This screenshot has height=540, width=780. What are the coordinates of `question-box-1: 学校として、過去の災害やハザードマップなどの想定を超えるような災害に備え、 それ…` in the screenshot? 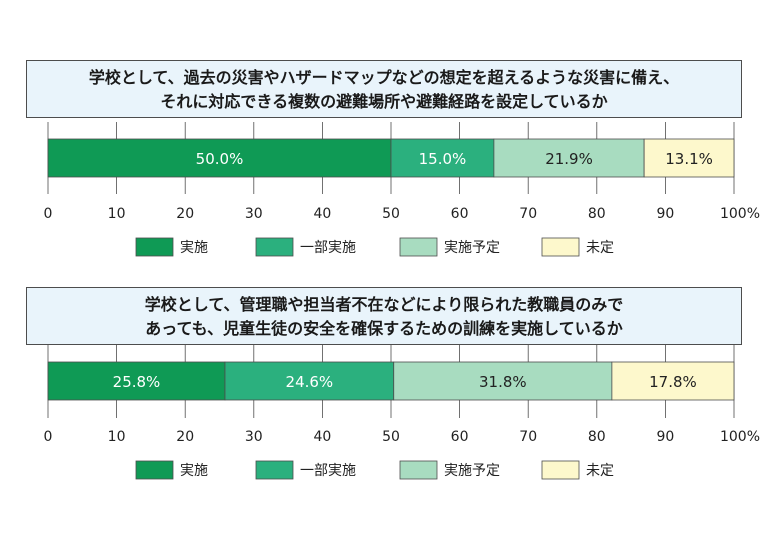 It's located at (384, 89).